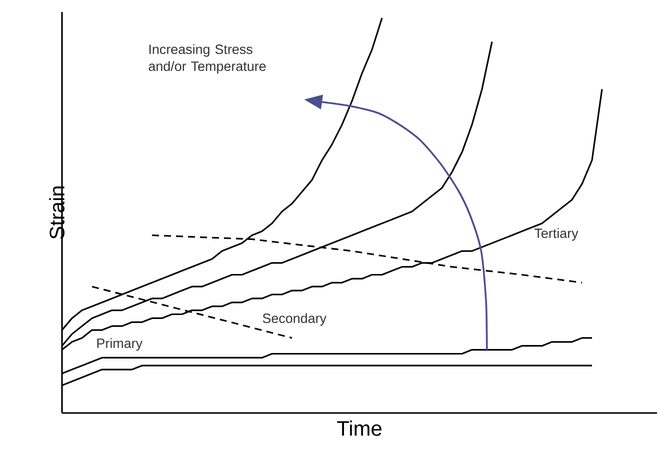 This screenshot has height=463, width=660. I want to click on annotation: Tertiary, so click(556, 234).